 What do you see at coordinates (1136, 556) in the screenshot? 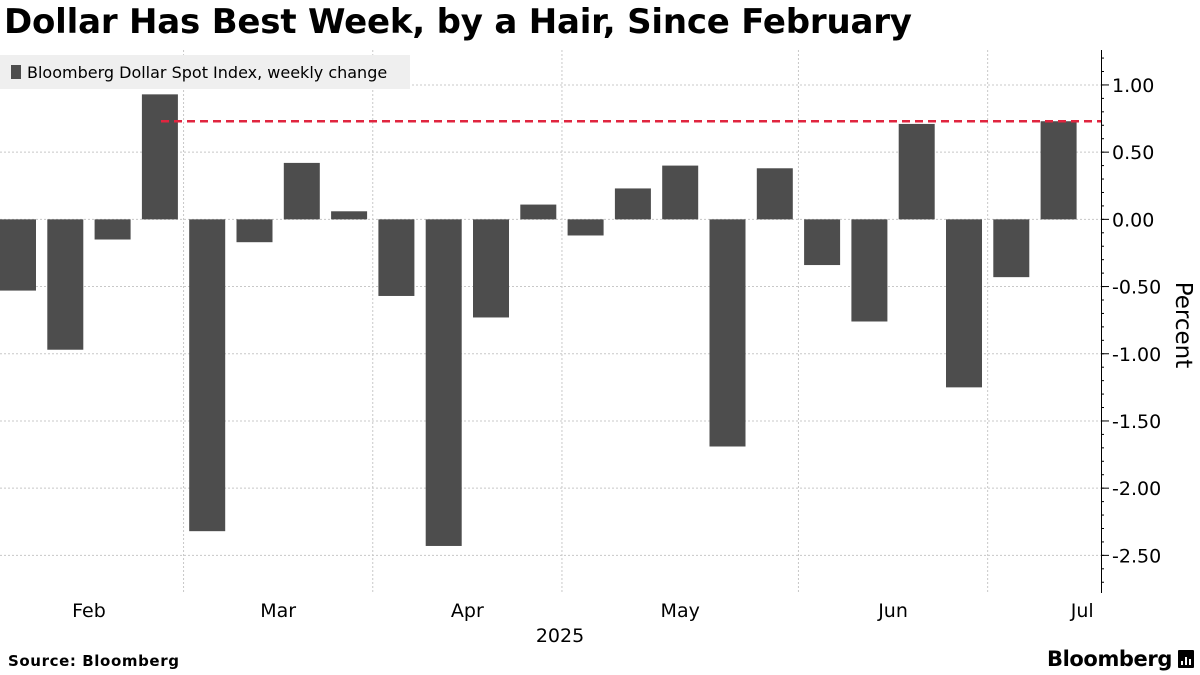
I see `y-tick-label: -2.50` at bounding box center [1136, 556].